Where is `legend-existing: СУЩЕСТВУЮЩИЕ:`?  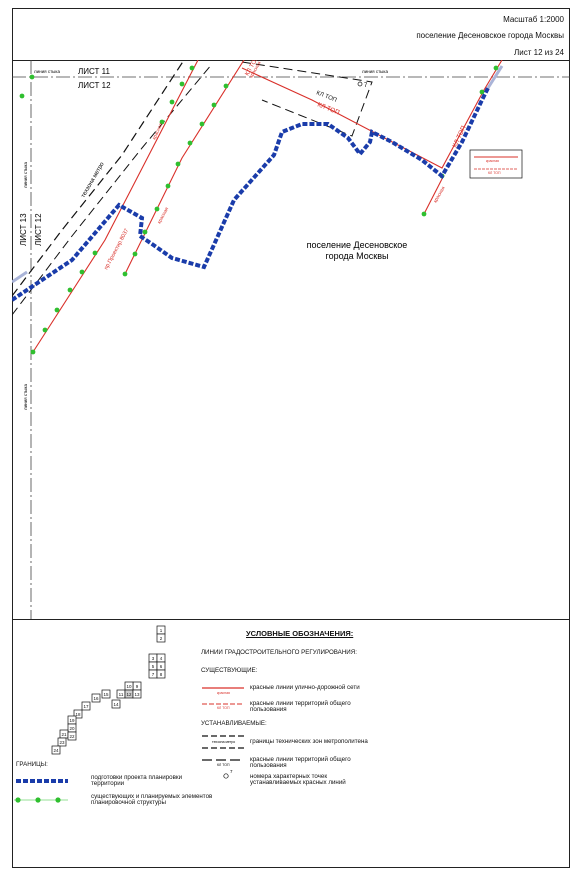
legend-existing: СУЩЕСТВУЮЩИЕ: is located at coordinates (229, 670).